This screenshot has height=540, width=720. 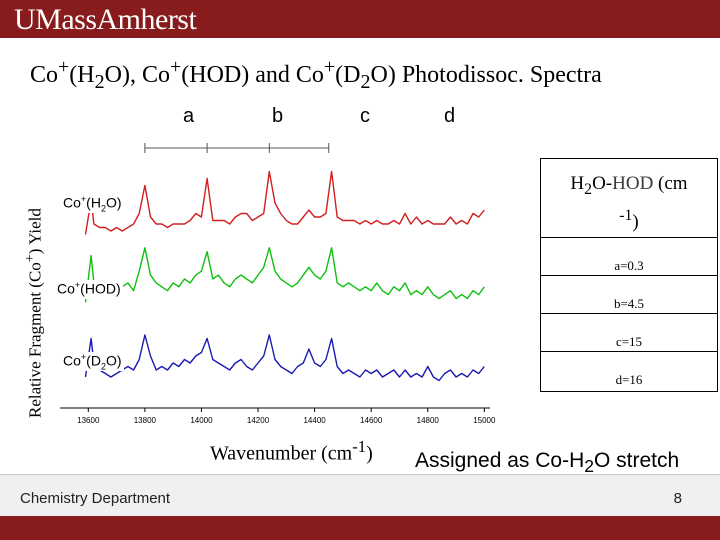 What do you see at coordinates (44, 75) in the screenshot?
I see `title-part: Co` at bounding box center [44, 75].